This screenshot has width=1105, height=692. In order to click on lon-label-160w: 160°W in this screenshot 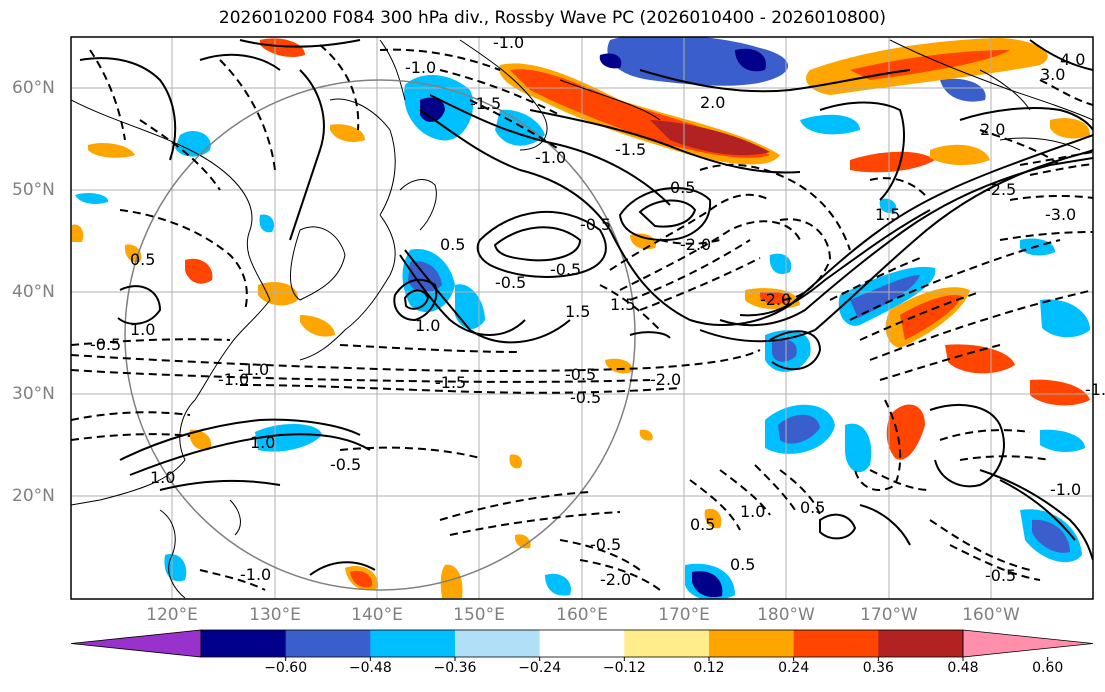, I will do `click(991, 615)`.